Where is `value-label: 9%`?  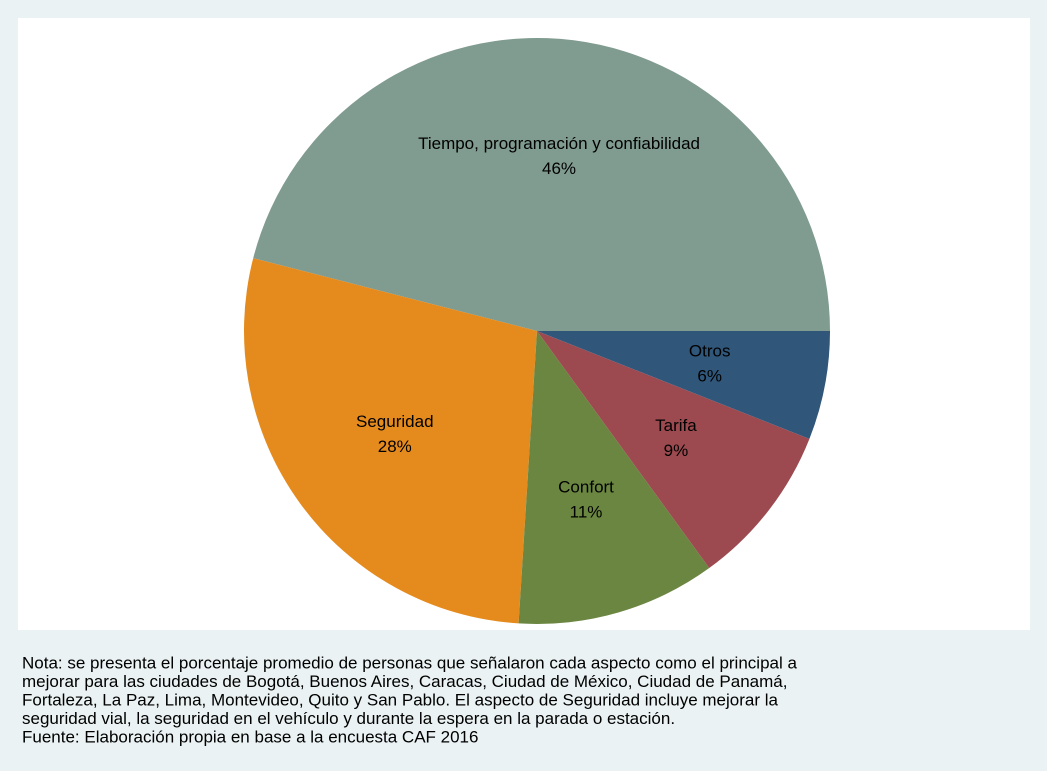
value-label: 9% is located at coordinates (676, 450).